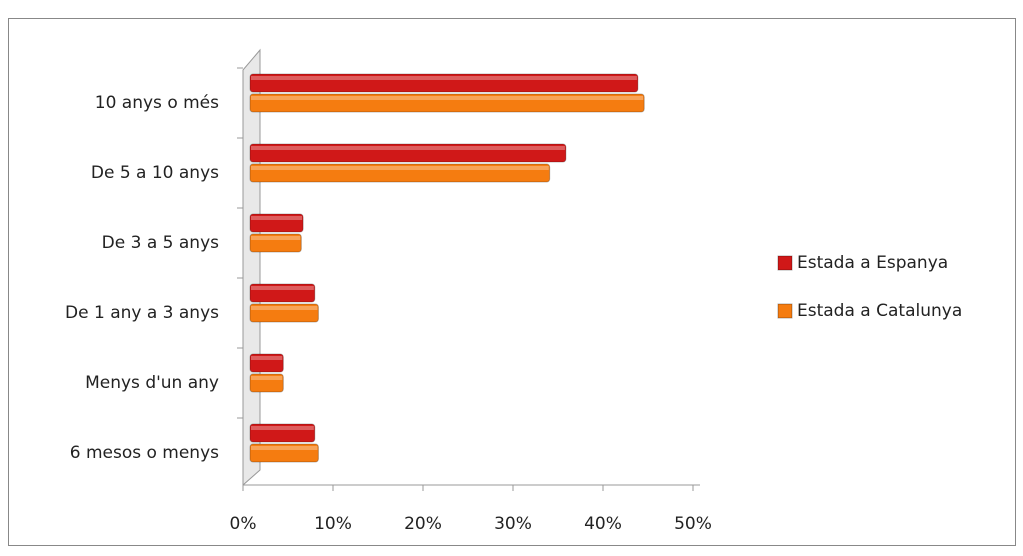 The width and height of the screenshot is (1023, 556). What do you see at coordinates (243, 524) in the screenshot?
I see `x-tick-label: 0%` at bounding box center [243, 524].